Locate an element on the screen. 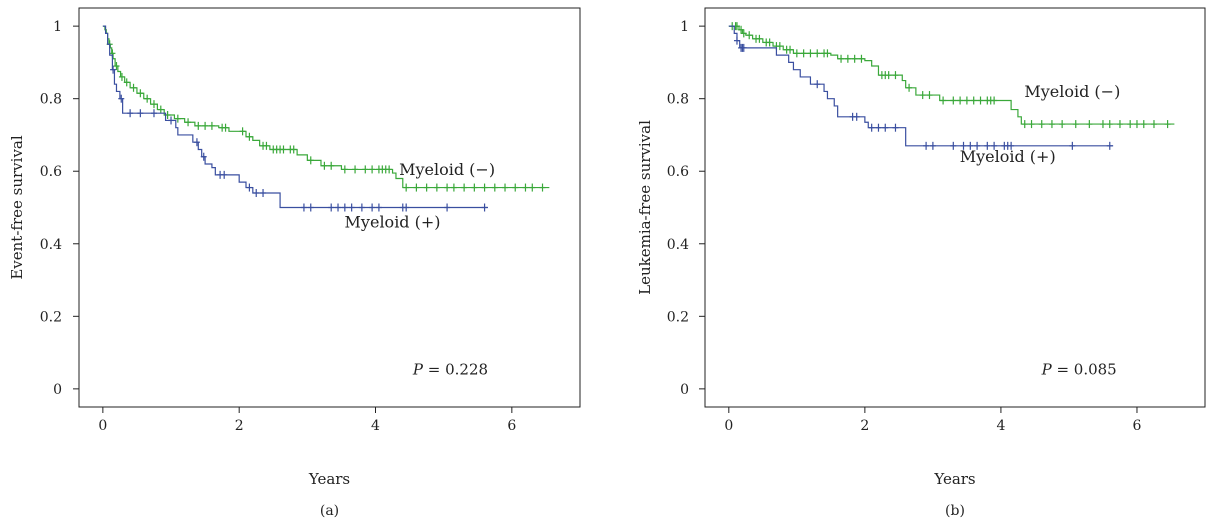 The width and height of the screenshot is (1220, 531). y-axis-label: Event-free survival is located at coordinates (17, 207).